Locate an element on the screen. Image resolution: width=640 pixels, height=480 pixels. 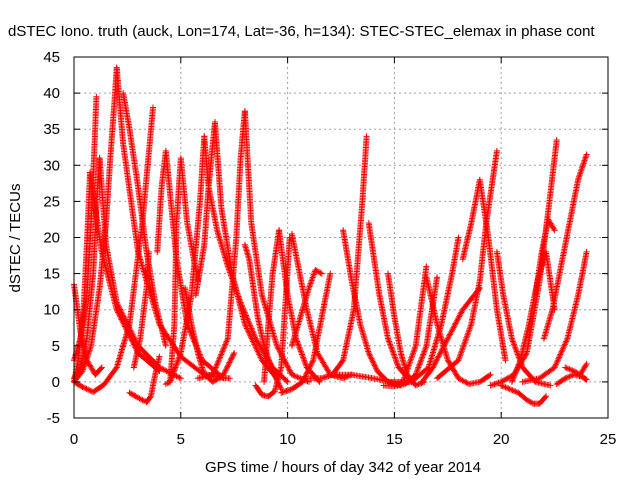
y-tick-label: 35 is located at coordinates (51, 129).